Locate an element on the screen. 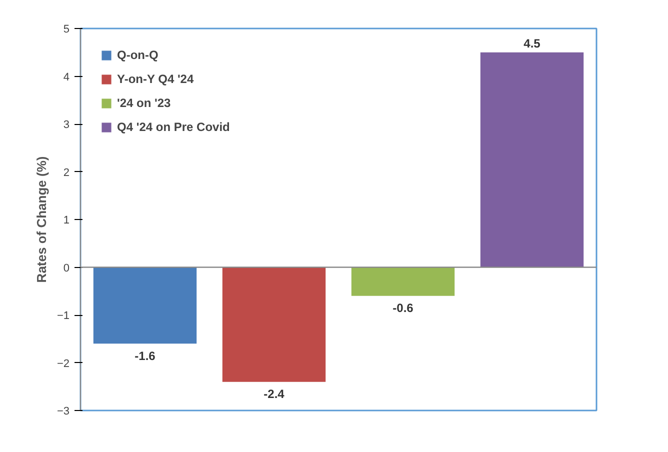 Image resolution: width=668 pixels, height=452 pixels. legend-label: Q-on-Q is located at coordinates (137, 55).